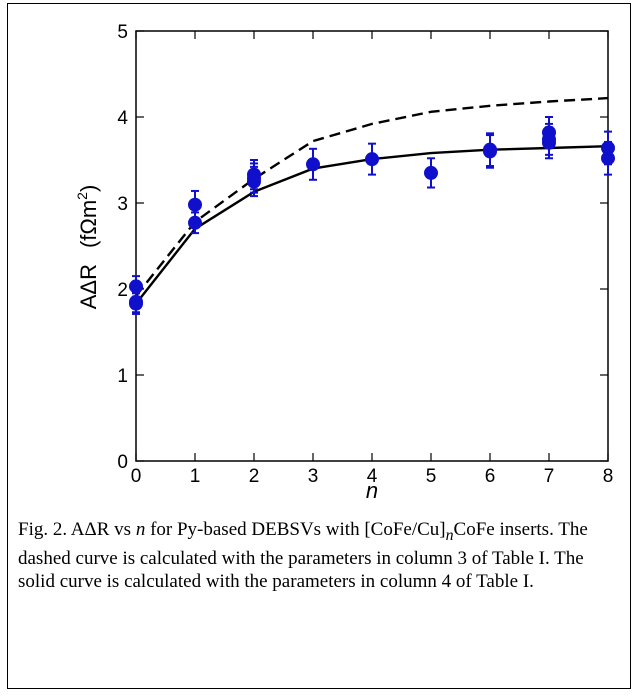  Describe the element at coordinates (88, 224) in the screenshot. I see `y-axis-label-units: (fΩm` at that location.